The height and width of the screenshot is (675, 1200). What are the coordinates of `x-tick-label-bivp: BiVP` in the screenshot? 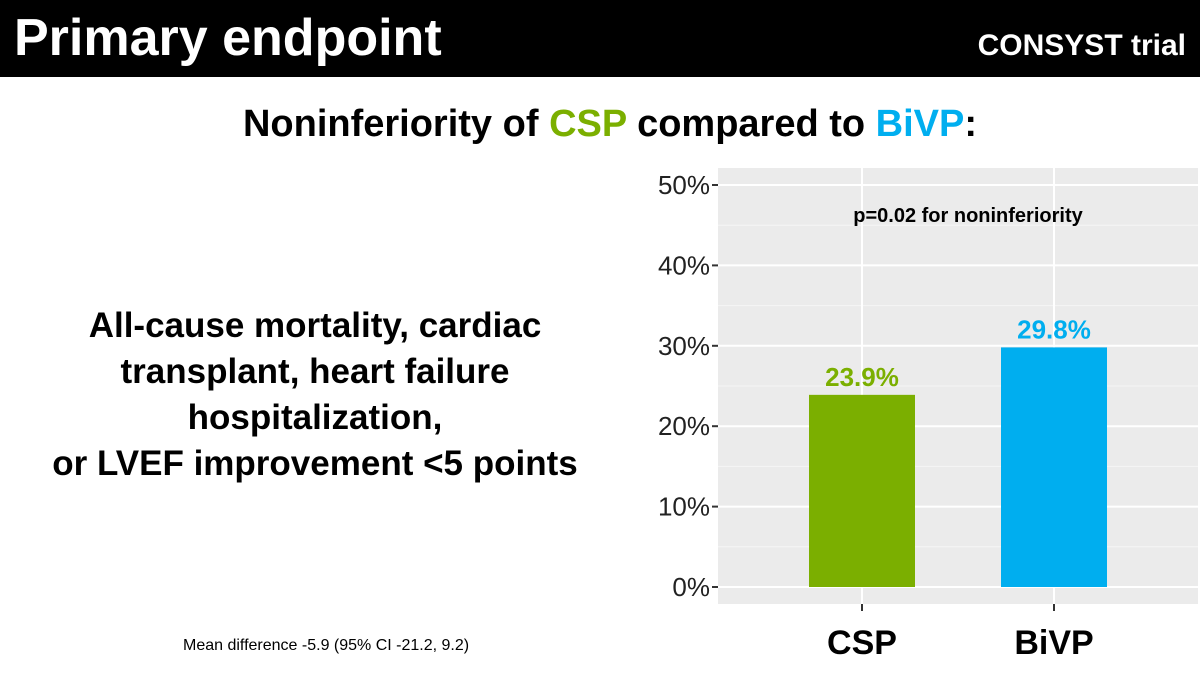 It's located at (1053, 643).